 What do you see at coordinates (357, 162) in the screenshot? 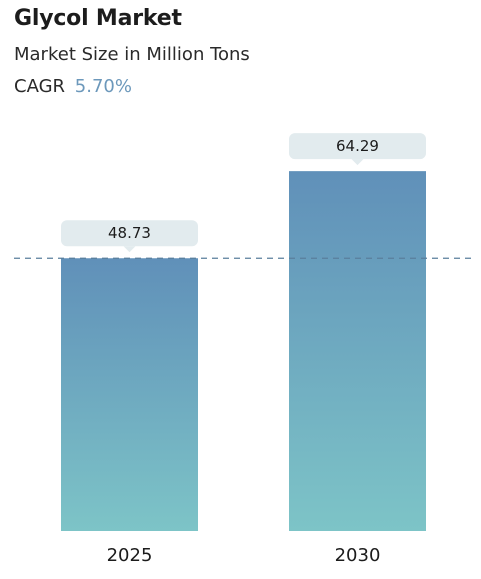
I see `value-callout-pointer-2030` at bounding box center [357, 162].